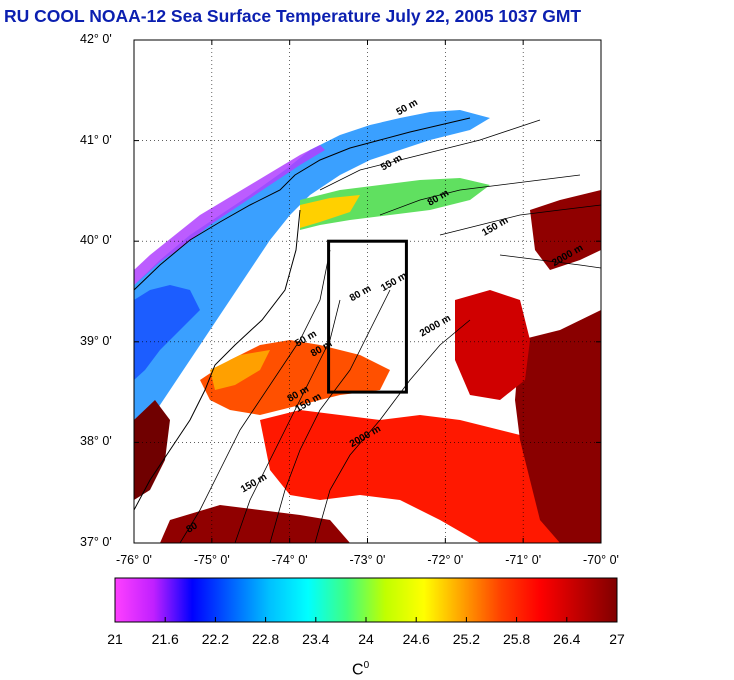 This screenshot has height=680, width=734. Describe the element at coordinates (558, 426) in the screenshot. I see `sst-gulfstream-maroon` at that location.